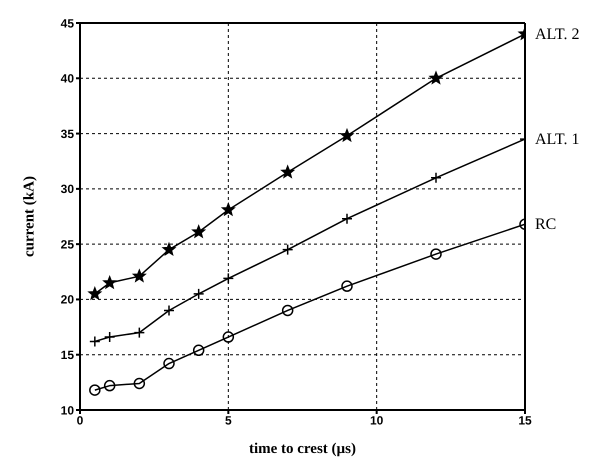  I want to click on y-tick-label: 15, so click(67, 355).